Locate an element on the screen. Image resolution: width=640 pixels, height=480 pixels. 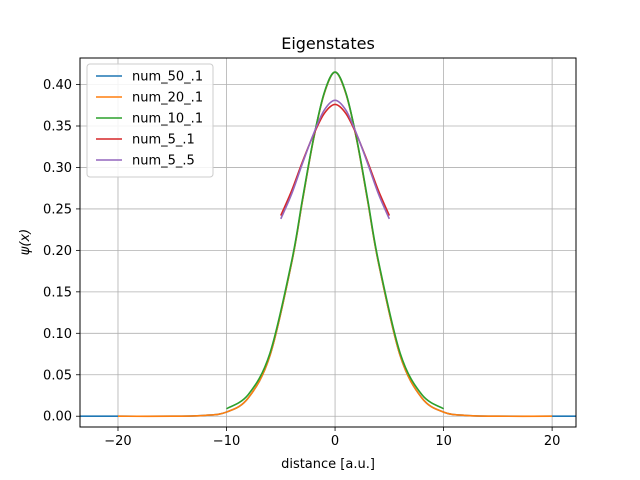
x-tick-label: 20 is located at coordinates (552, 441).